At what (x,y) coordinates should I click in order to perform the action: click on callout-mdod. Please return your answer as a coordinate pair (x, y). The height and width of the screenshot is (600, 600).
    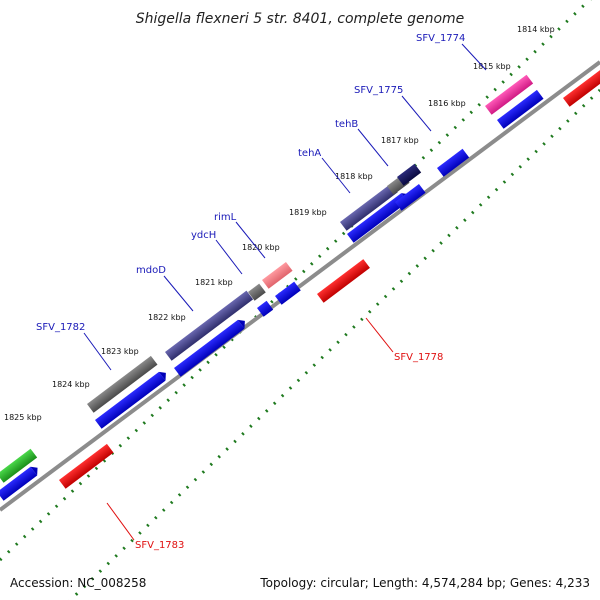
    Looking at the image, I should click on (178, 293).